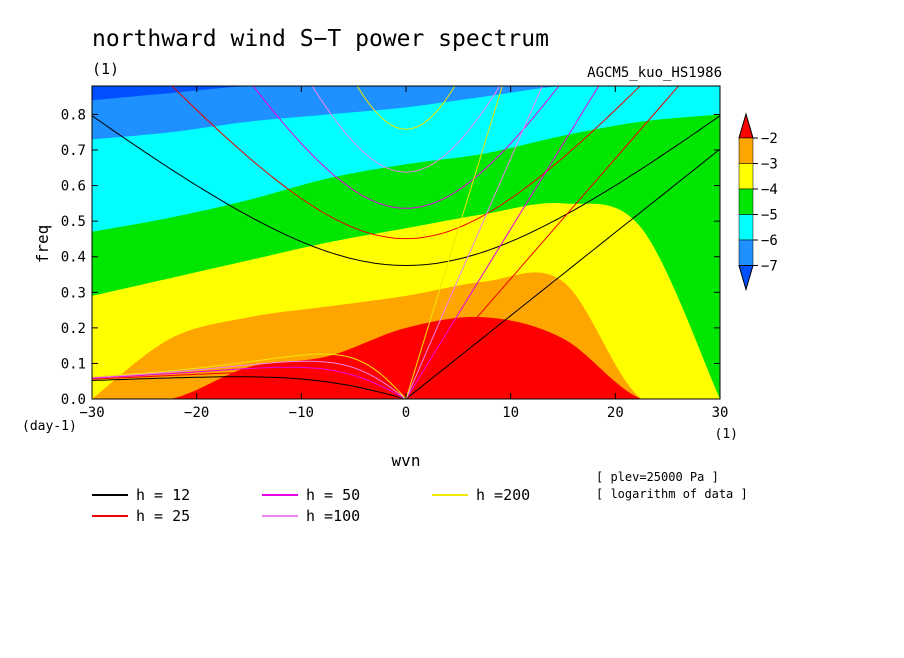 The width and height of the screenshot is (904, 658). Describe the element at coordinates (769, 216) in the screenshot. I see `colorbar-label: −5` at that location.